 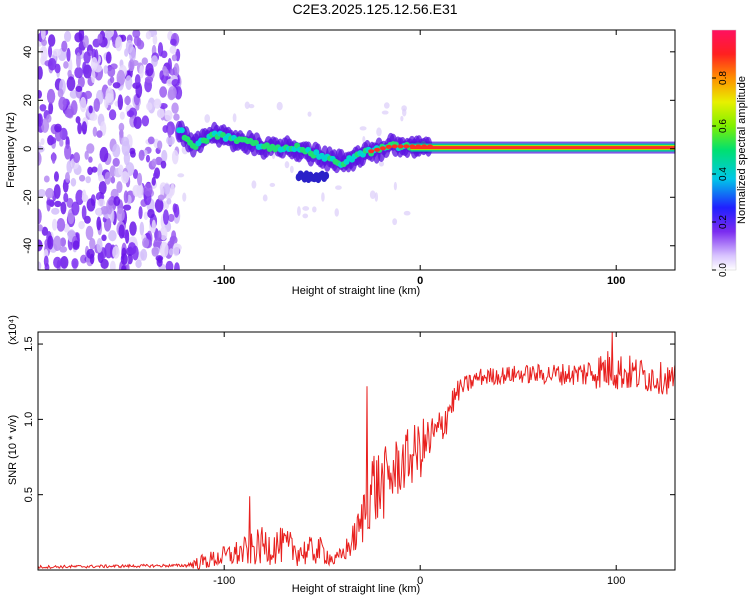 I want to click on snr-y-multiplier: (x10⁴), so click(x=13, y=330).